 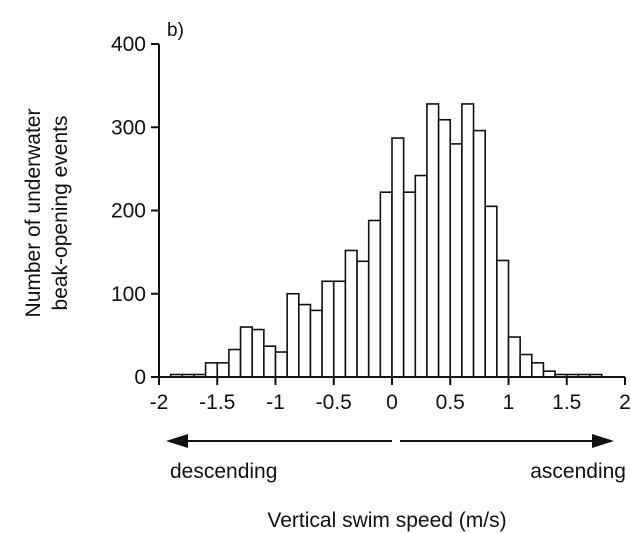 I want to click on x-tick-label: 1.5, so click(x=566, y=402).